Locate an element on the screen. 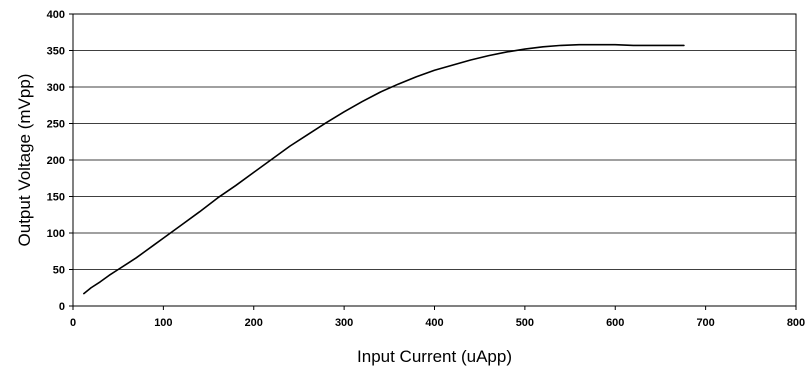 Image resolution: width=810 pixels, height=372 pixels. x-tick-label: 700 is located at coordinates (705, 323).